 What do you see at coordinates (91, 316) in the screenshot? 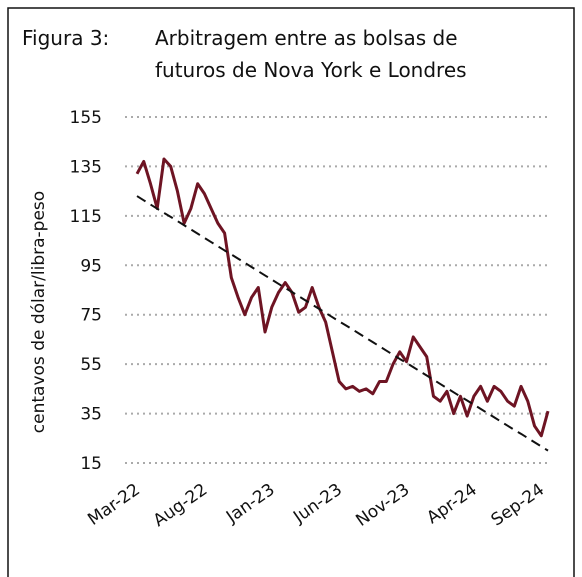
I see `y-tick-label: 75` at bounding box center [91, 316].